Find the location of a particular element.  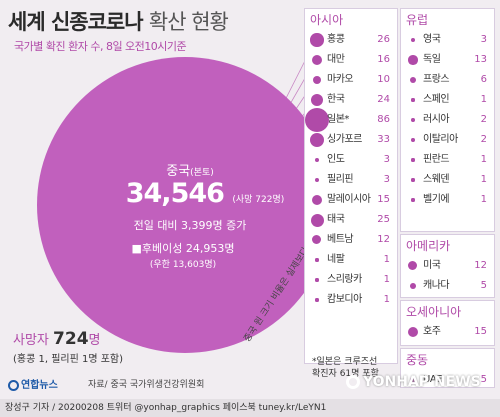

region-panel-europe: 유럽 영국 3 독일 13 프랑스 6 스페인 1 러시아 2 이탈리아 2 핀란드 1 스웨덴 1 벨기에 1 is located at coordinates (447, 120).